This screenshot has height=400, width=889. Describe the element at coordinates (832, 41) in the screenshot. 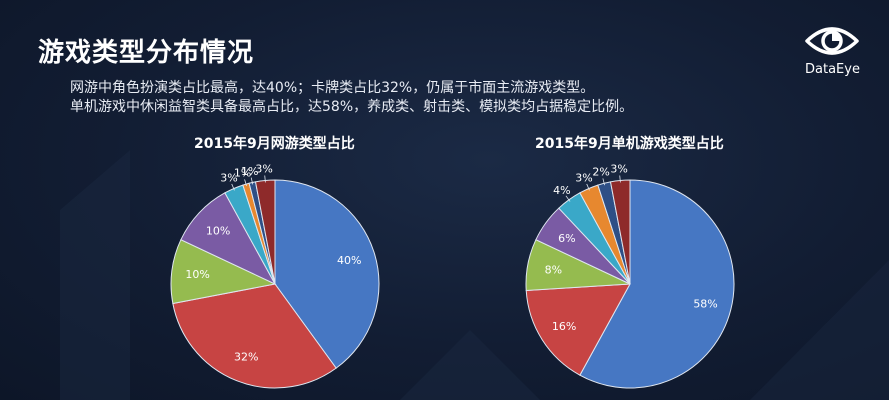

I see `eye-icon` at that location.